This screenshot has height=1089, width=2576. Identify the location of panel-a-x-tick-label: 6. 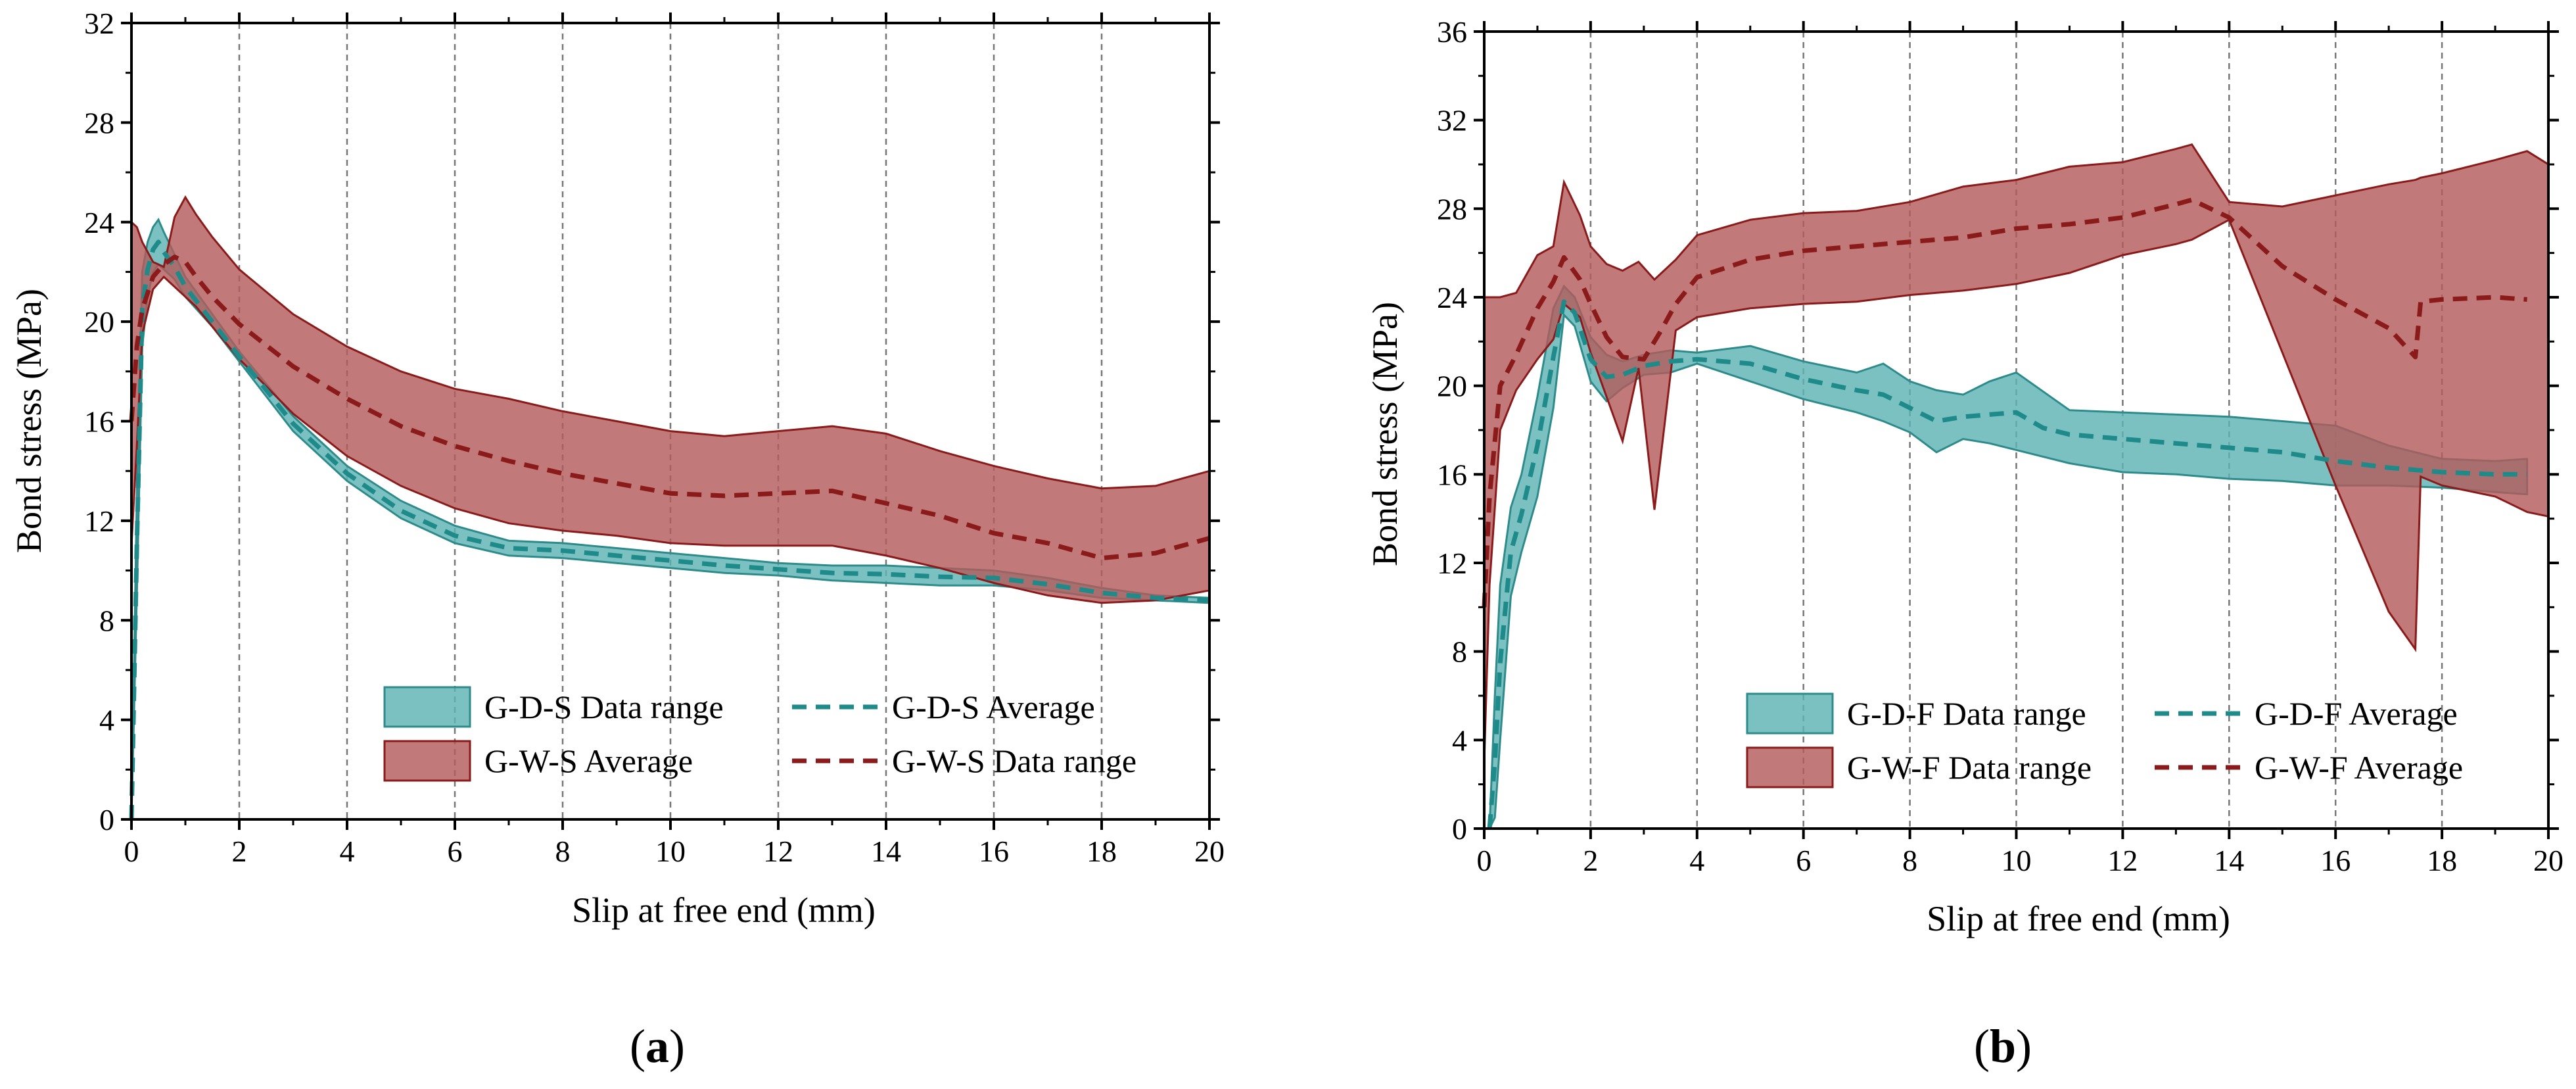
(455, 851).